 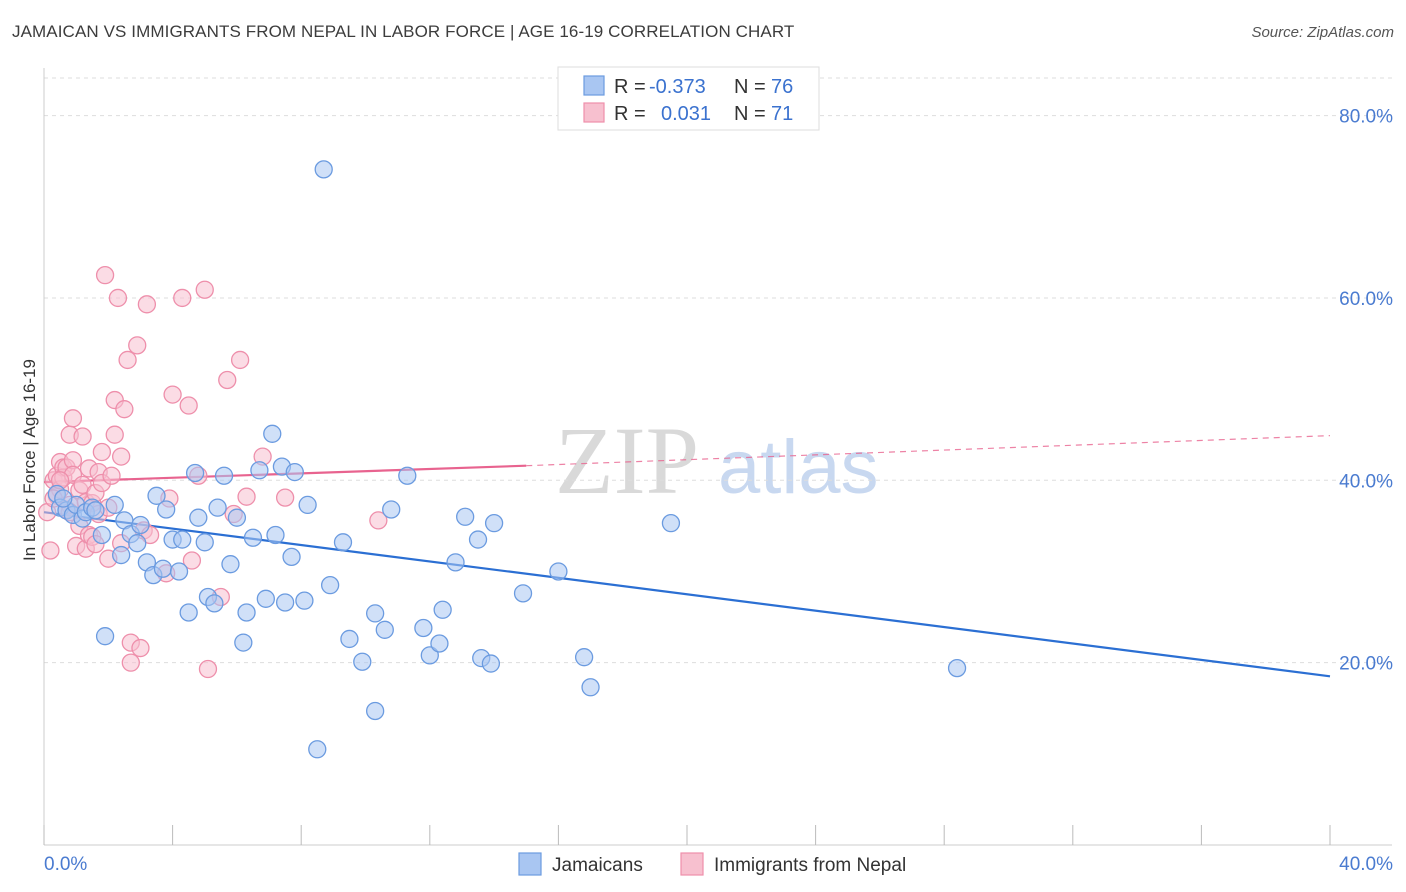 I want to click on watermark-zip: ZIP, so click(x=627, y=460).